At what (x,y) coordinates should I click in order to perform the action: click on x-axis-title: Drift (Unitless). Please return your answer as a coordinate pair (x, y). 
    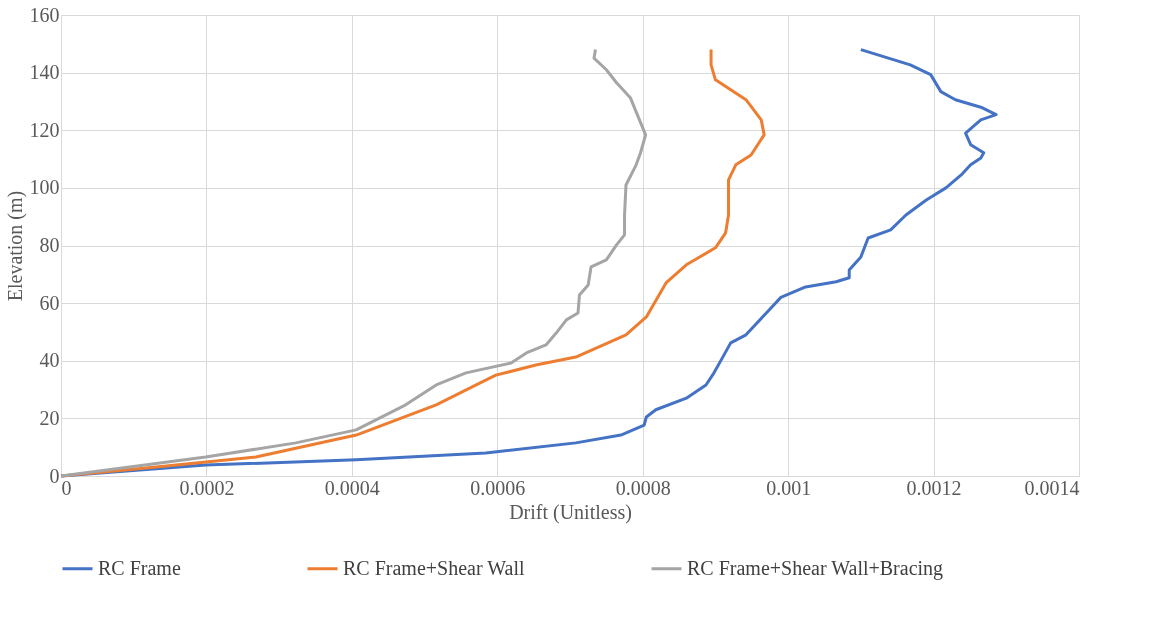
    Looking at the image, I should click on (570, 512).